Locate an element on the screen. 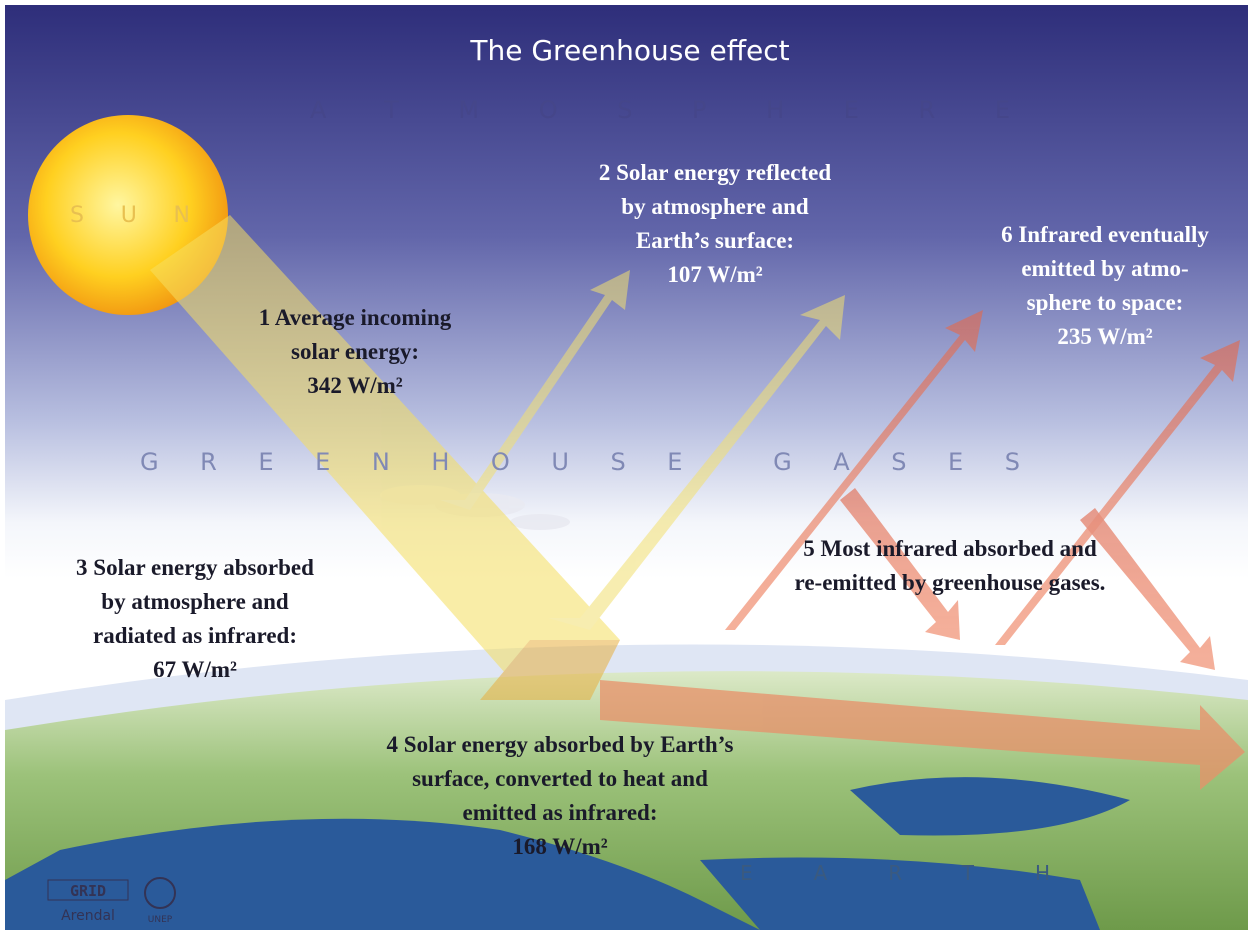  unep-logo: UNEP is located at coordinates (160, 920).